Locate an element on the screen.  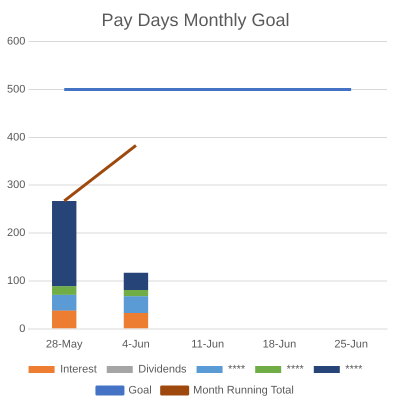
y-tick-label: 100 is located at coordinates (16, 280).